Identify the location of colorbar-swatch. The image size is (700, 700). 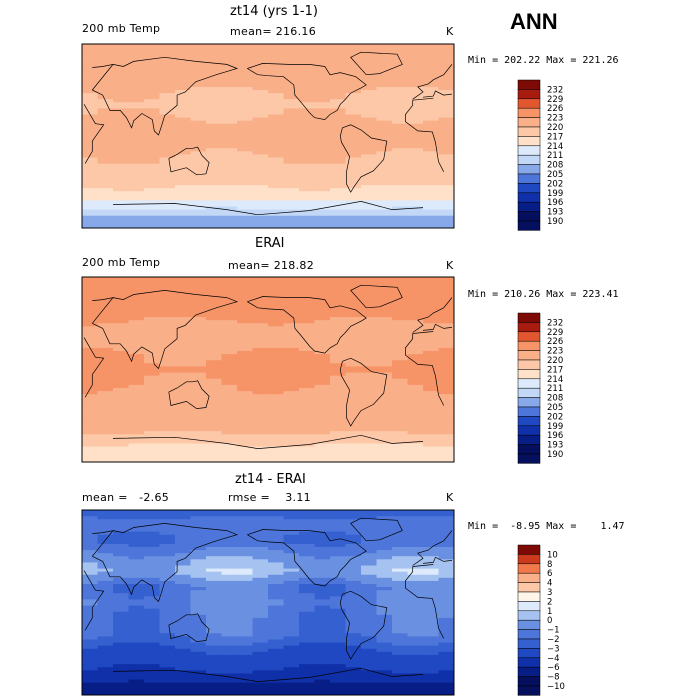
(529, 206).